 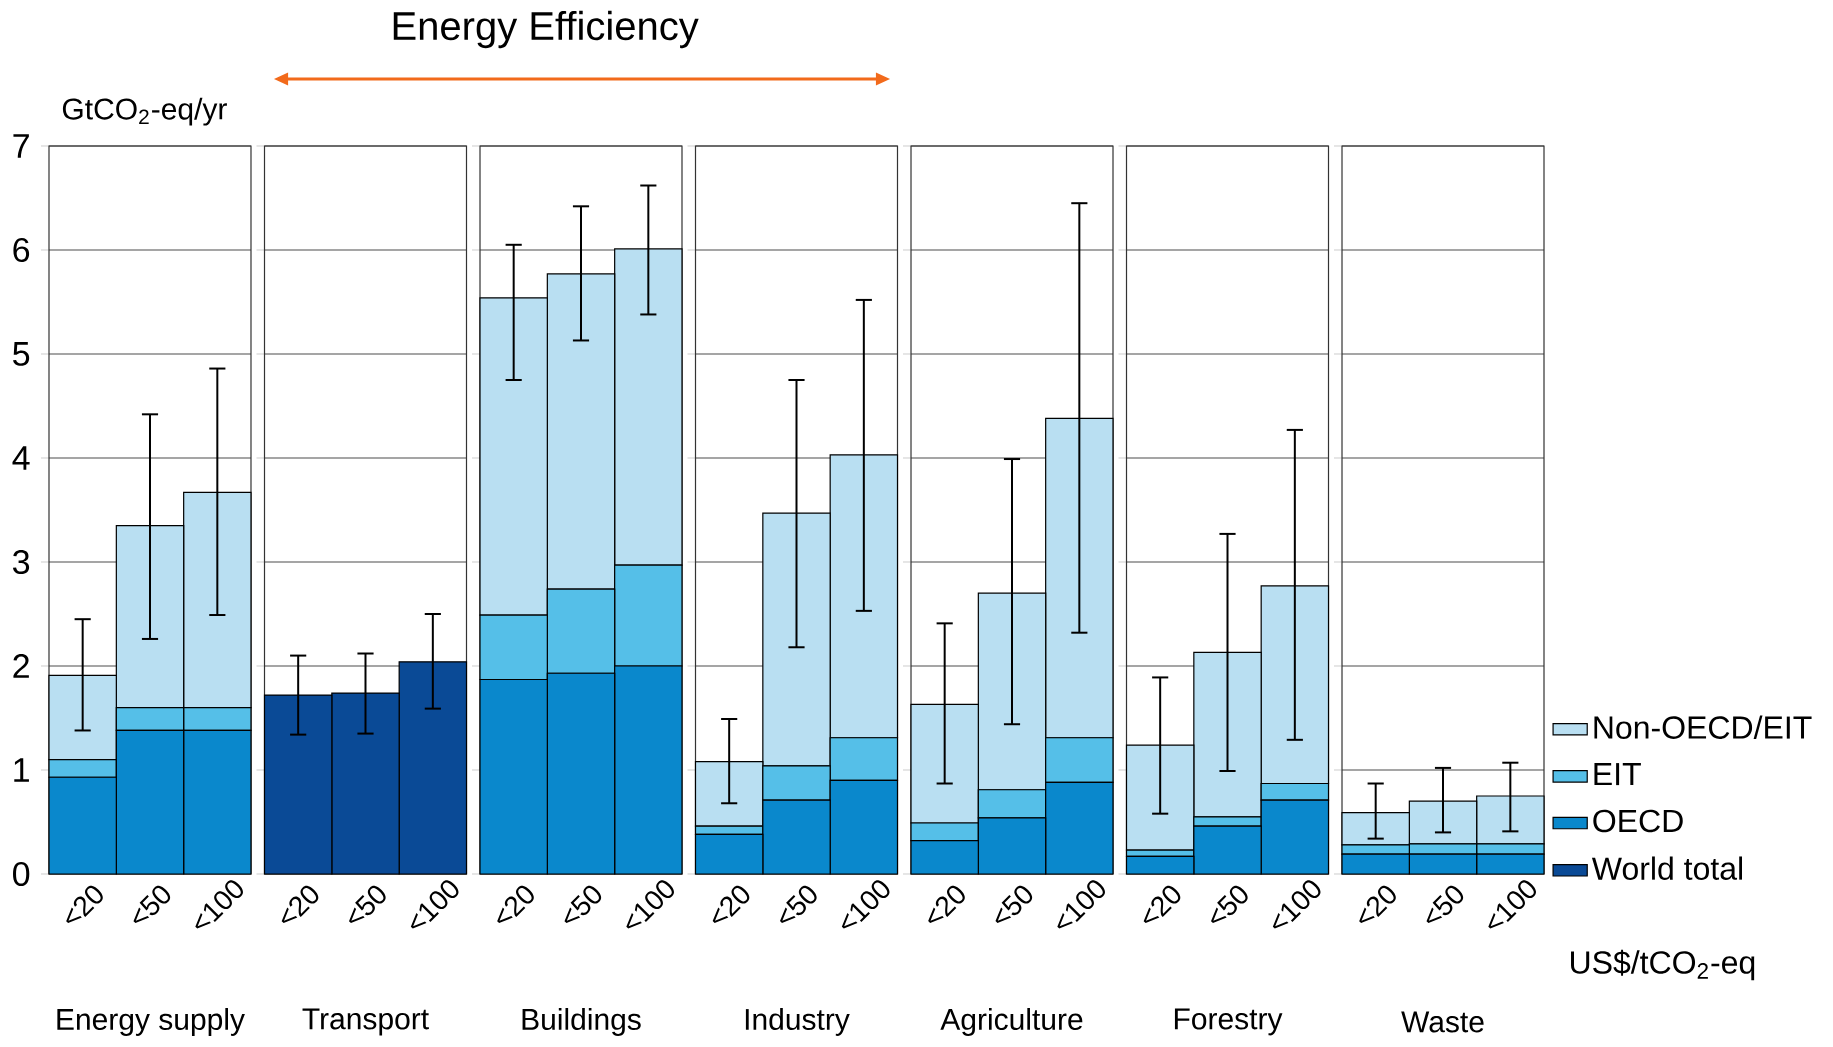 What do you see at coordinates (365, 1022) in the screenshot?
I see `x-axis-title: Transport` at bounding box center [365, 1022].